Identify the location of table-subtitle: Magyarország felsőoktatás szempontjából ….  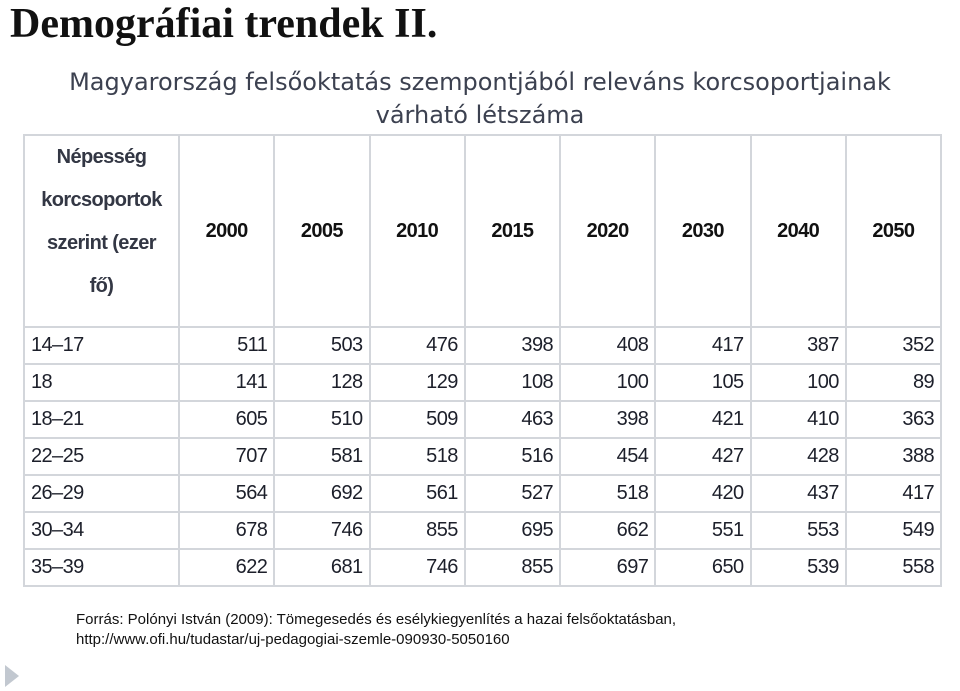
(480, 99).